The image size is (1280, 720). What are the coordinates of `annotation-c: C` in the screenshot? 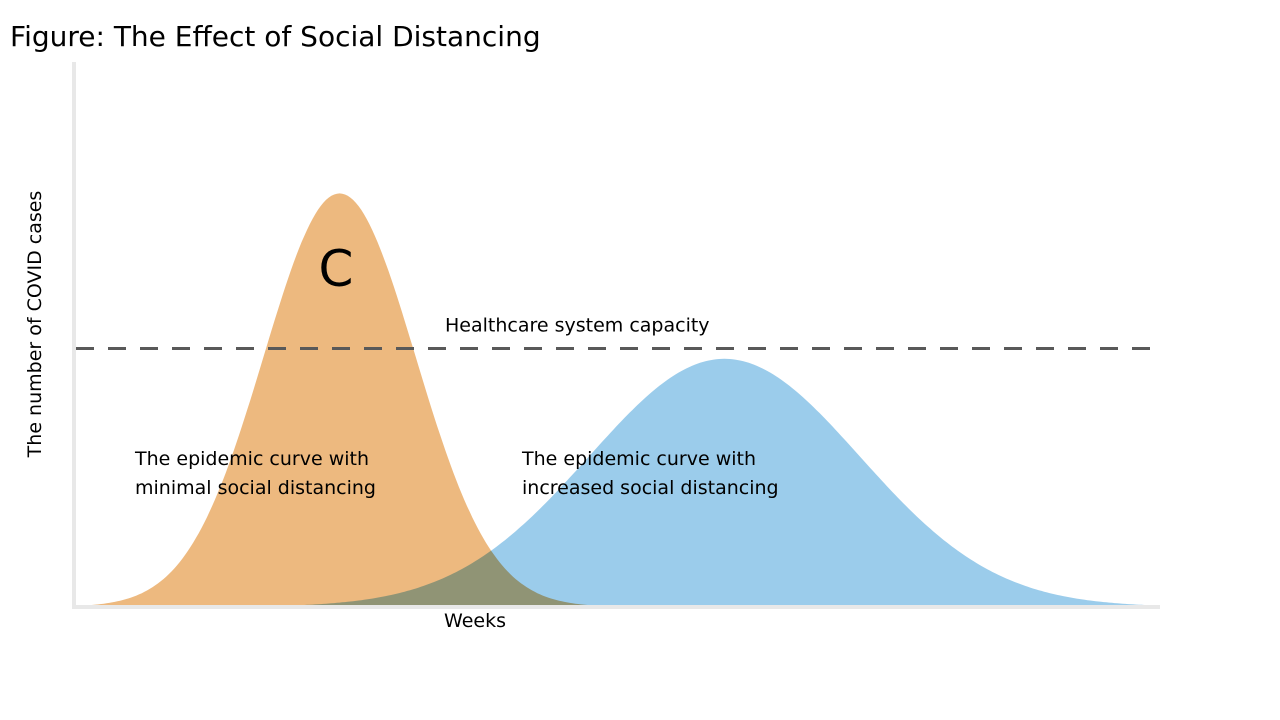 It's located at (336, 269).